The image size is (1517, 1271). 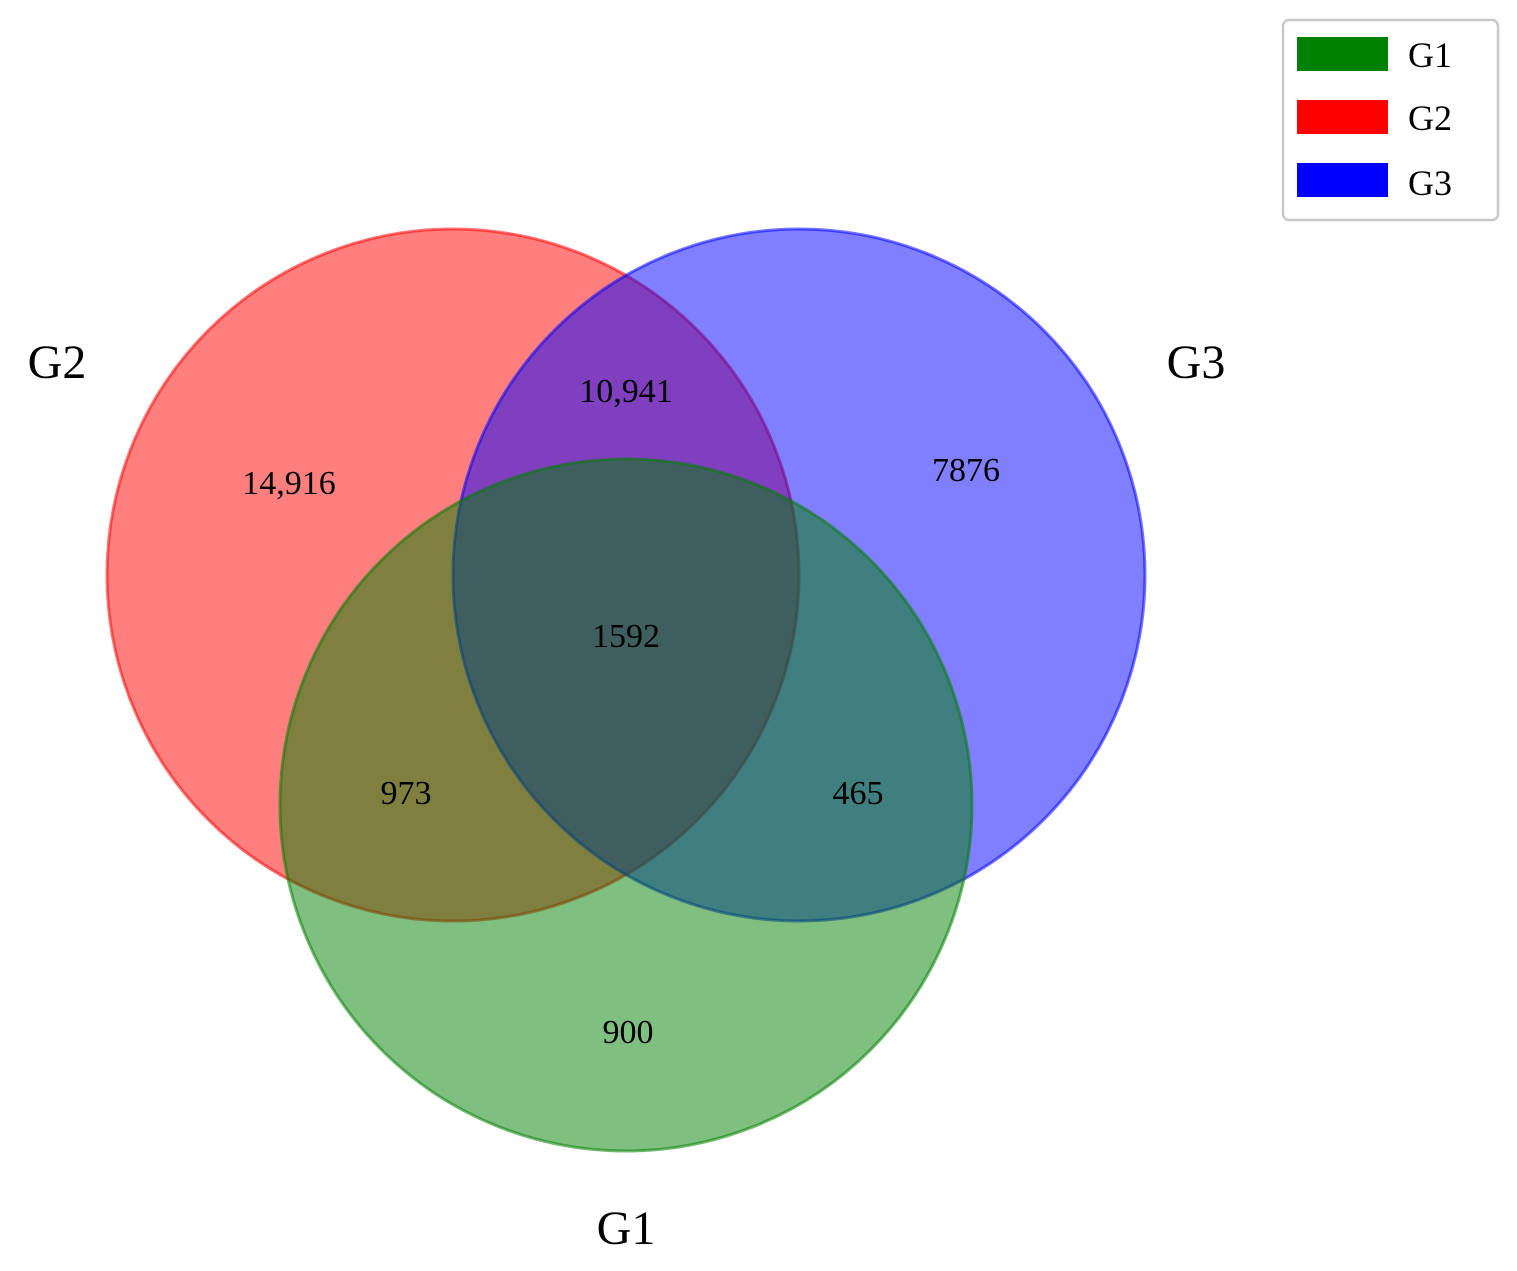 What do you see at coordinates (1342, 54) in the screenshot?
I see `legend-swatch-g1` at bounding box center [1342, 54].